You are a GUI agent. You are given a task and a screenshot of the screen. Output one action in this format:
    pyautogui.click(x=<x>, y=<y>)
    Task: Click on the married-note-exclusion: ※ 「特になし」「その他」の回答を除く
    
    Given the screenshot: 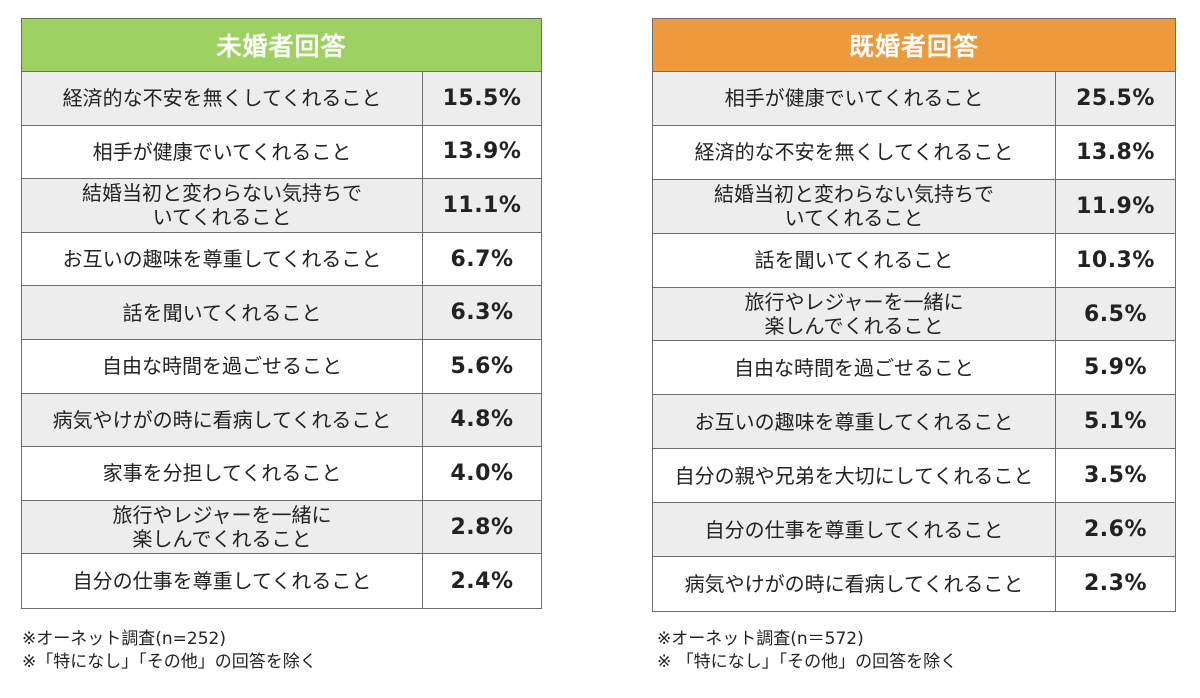 What is the action you would take?
    pyautogui.click(x=807, y=662)
    